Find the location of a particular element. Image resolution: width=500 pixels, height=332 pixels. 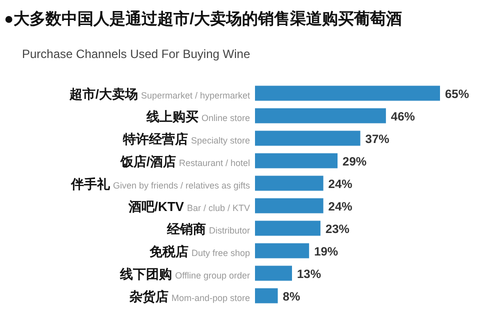

y-tick-label: 杂货店 Mom-and-pop store is located at coordinates (189, 296).